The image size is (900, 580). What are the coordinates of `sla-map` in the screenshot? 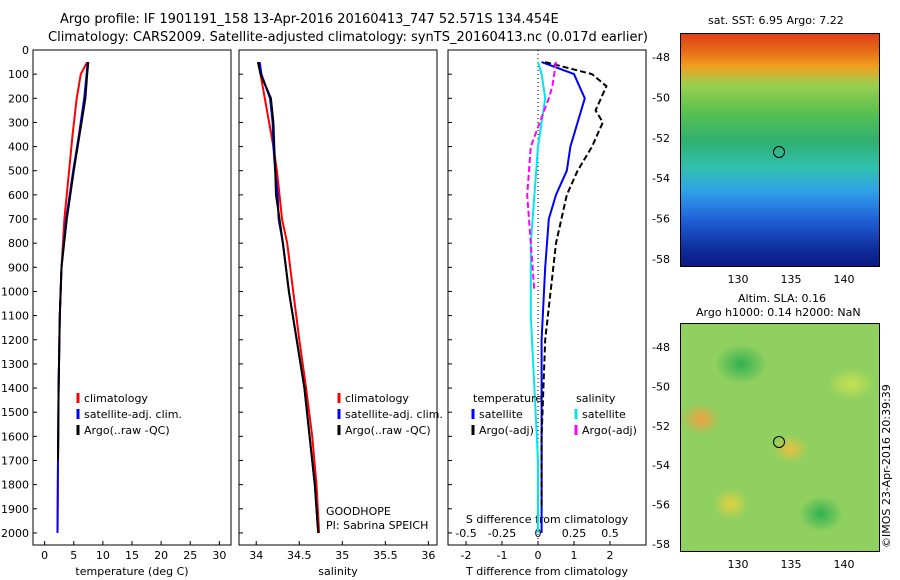 It's located at (780, 437).